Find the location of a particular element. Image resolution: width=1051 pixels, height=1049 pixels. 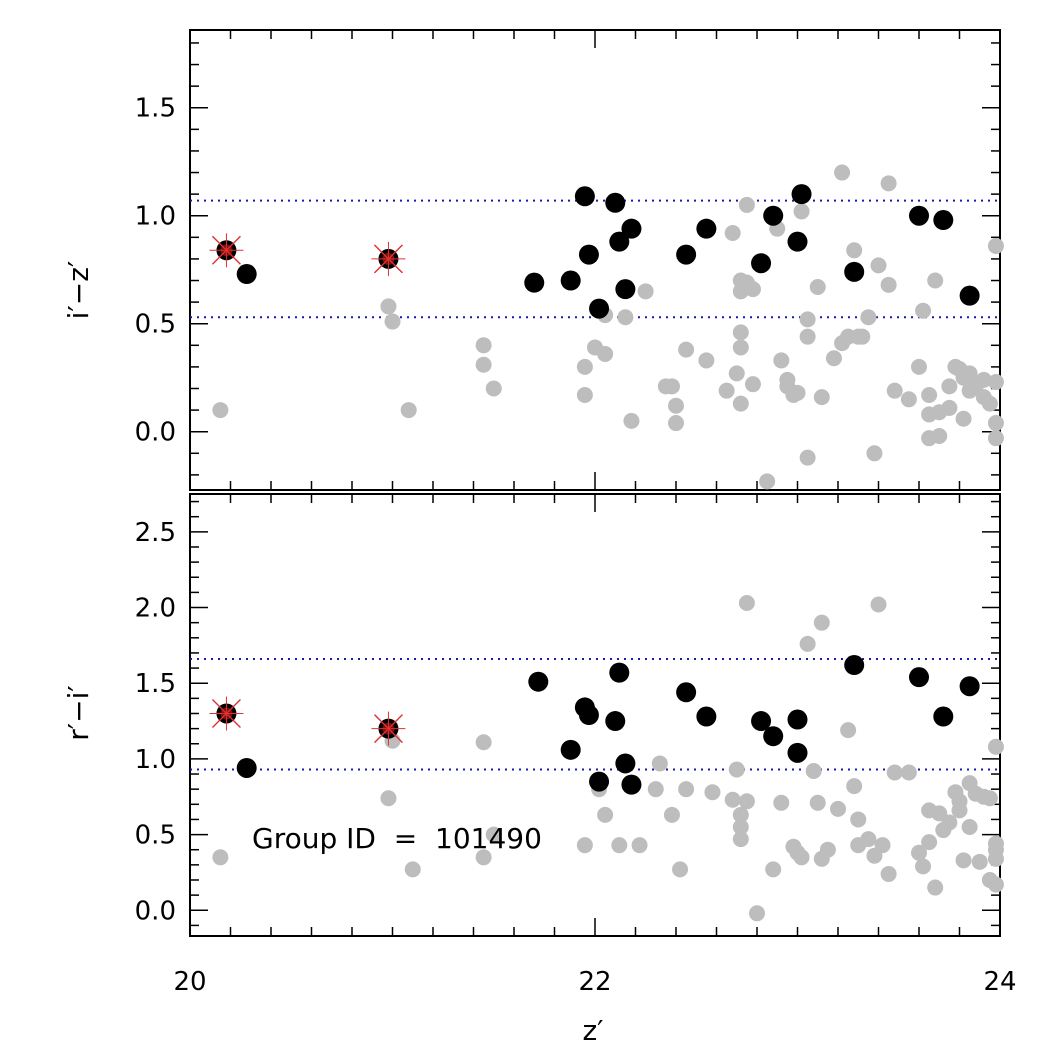

top-y-tick-label: 1.5 is located at coordinates (155, 109).